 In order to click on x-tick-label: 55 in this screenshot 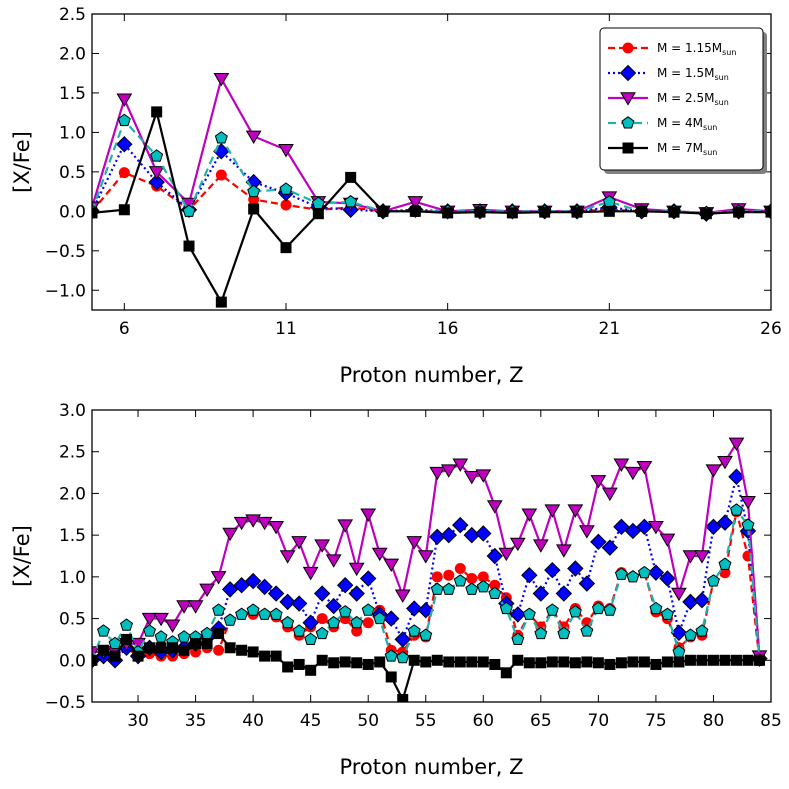, I will do `click(426, 721)`.